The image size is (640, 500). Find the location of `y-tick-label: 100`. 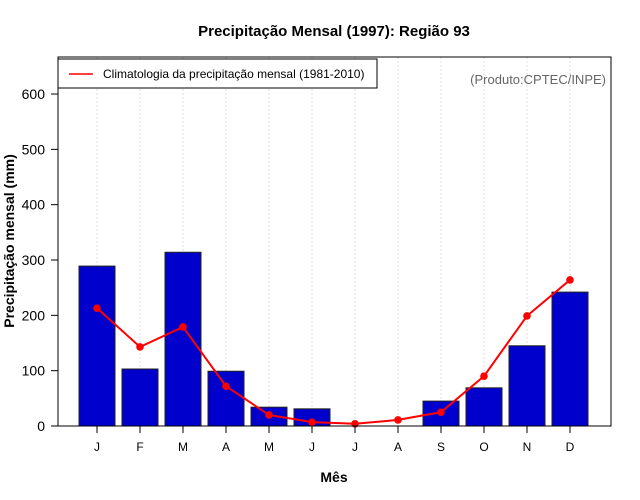

y-tick-label: 100 is located at coordinates (34, 371).